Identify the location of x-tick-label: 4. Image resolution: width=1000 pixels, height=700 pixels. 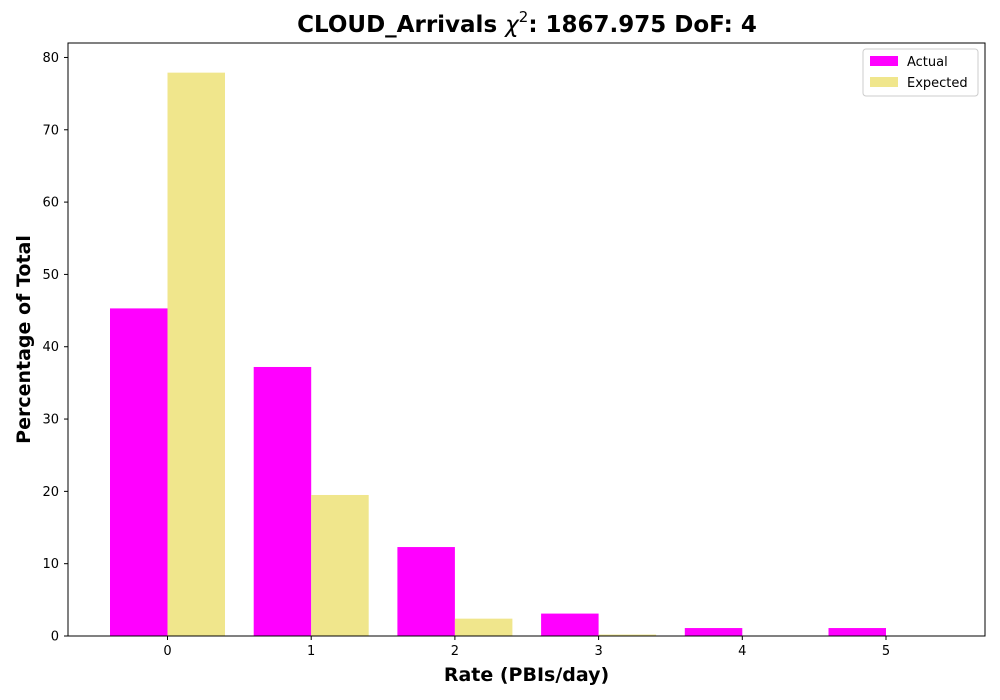
(742, 651).